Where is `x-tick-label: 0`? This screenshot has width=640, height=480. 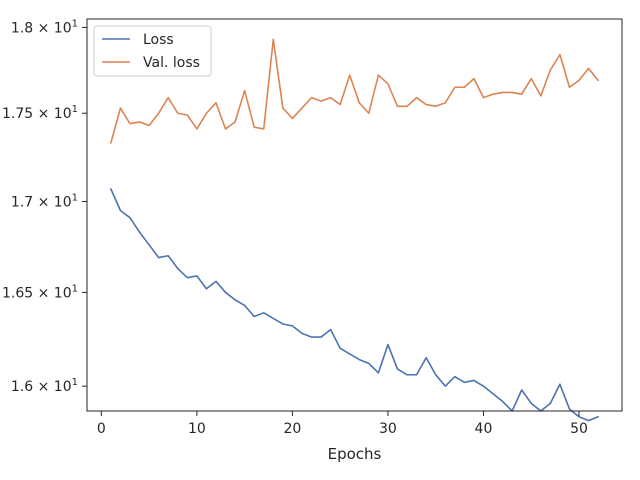 x-tick-label: 0 is located at coordinates (101, 429).